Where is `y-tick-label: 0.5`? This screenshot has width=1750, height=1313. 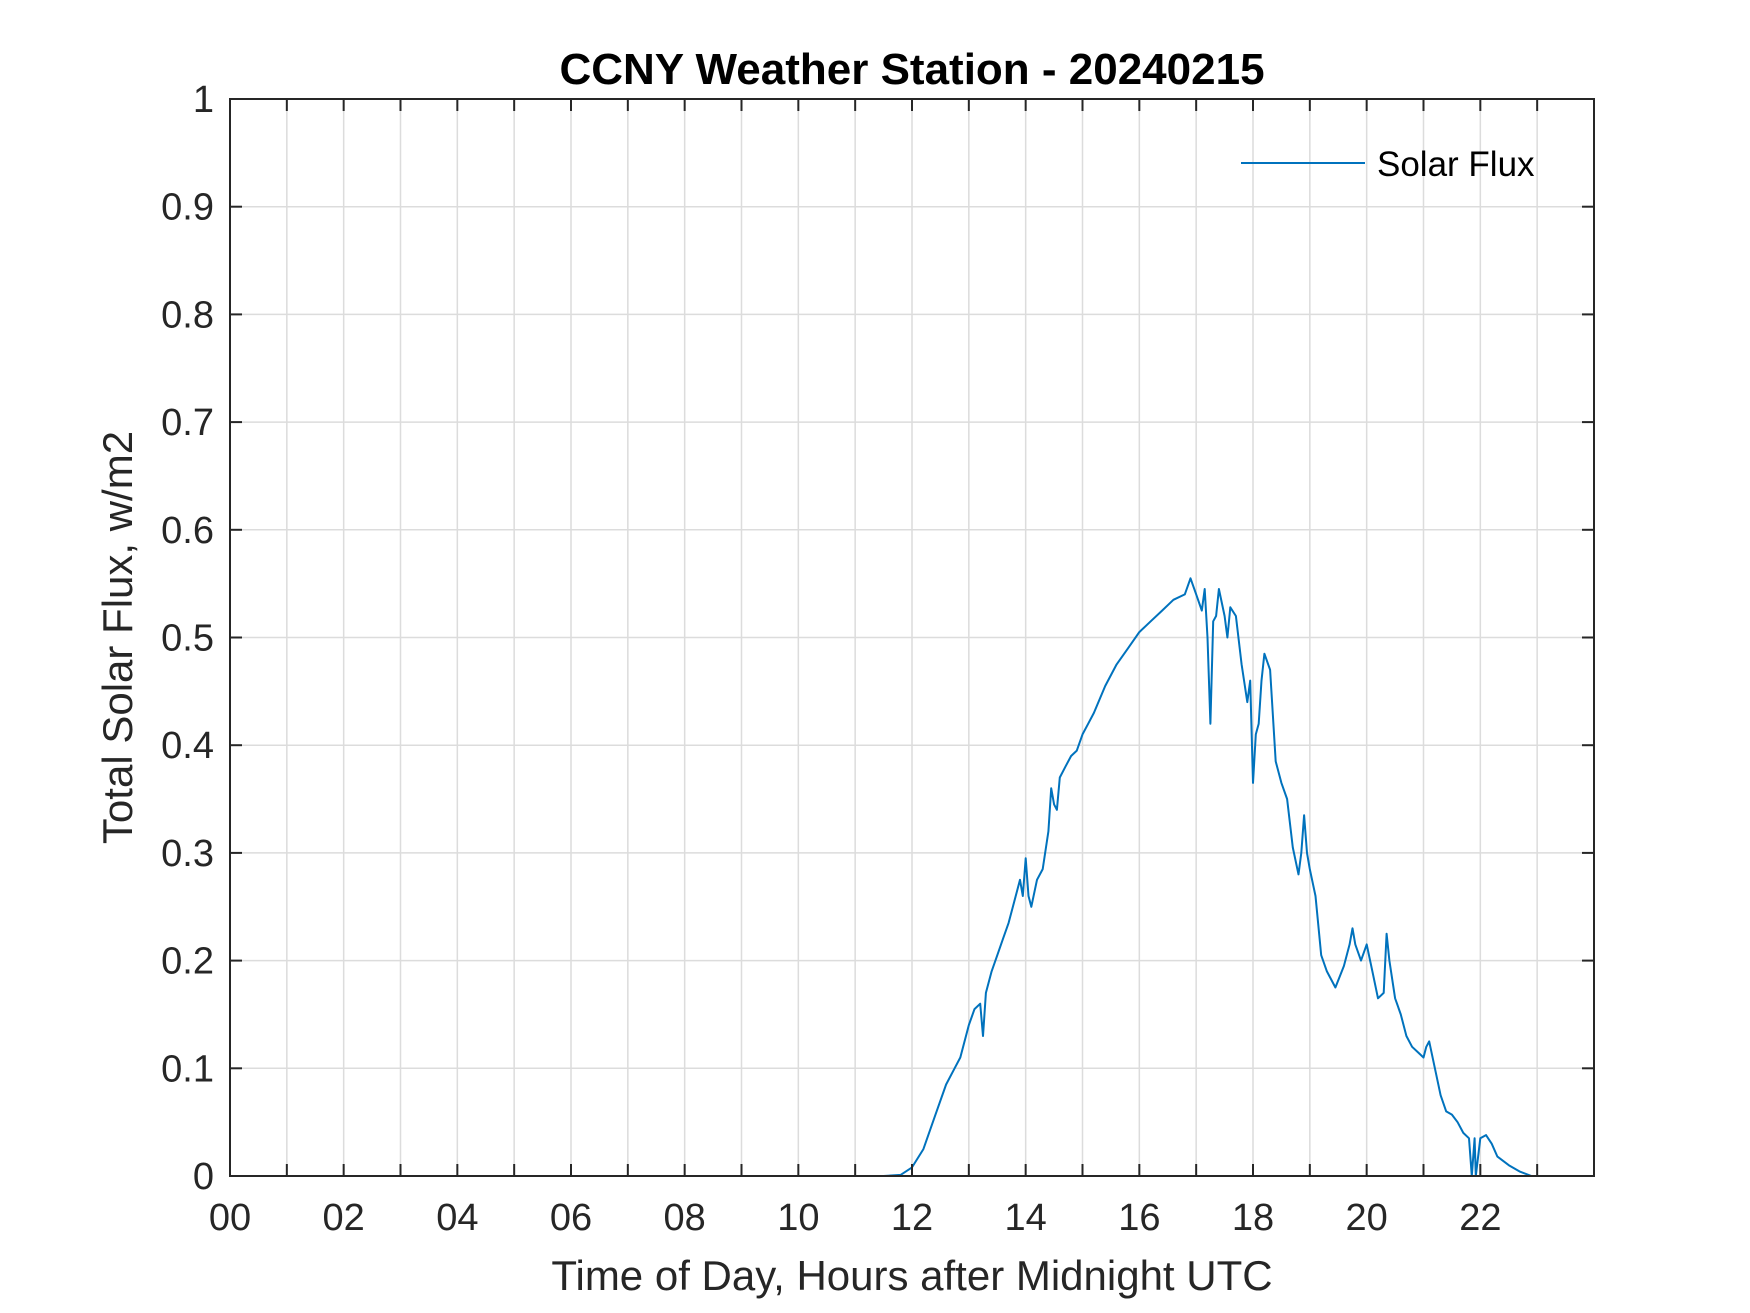
y-tick-label: 0.5 is located at coordinates (187, 639).